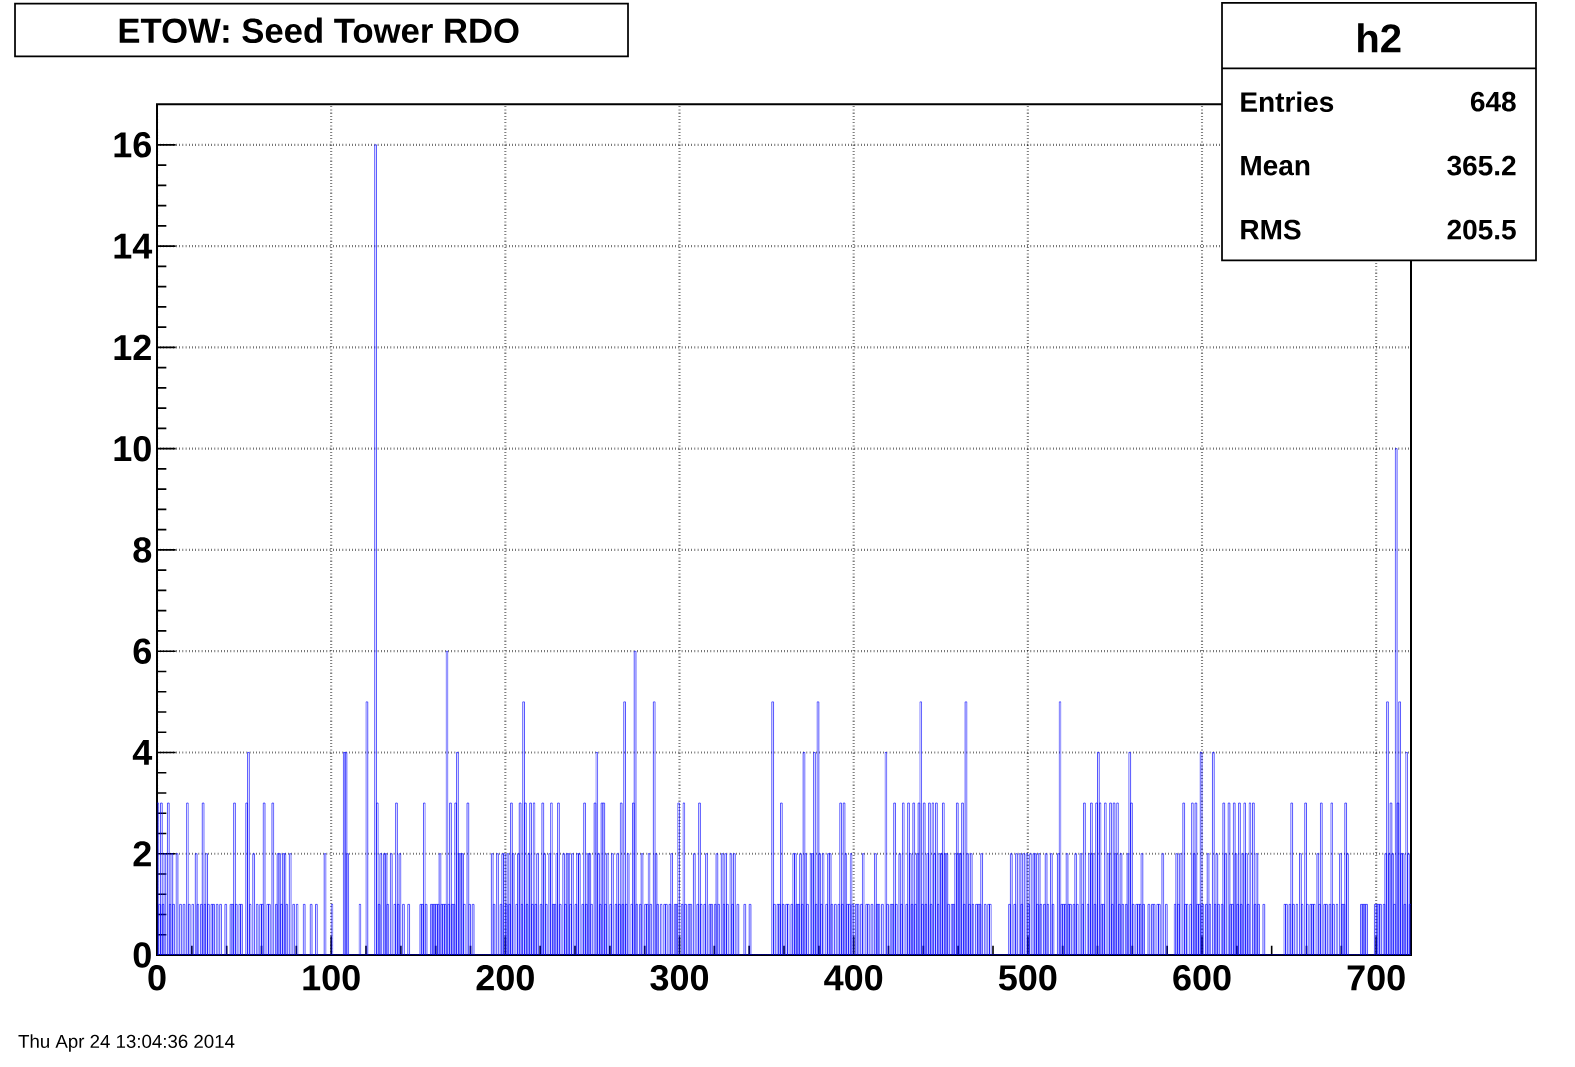  Describe the element at coordinates (1481, 229) in the screenshot. I see `text: 205.5` at that location.